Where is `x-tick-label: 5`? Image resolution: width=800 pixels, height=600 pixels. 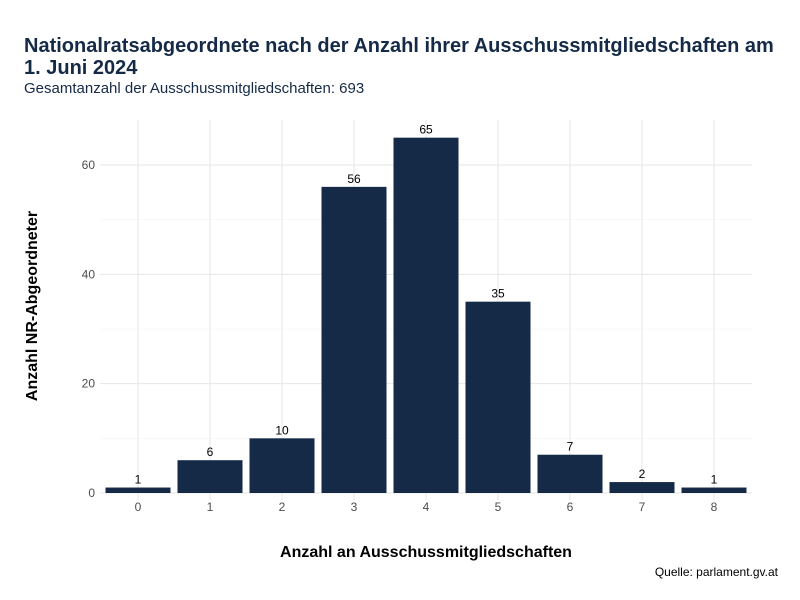
x-tick-label: 5 is located at coordinates (498, 507).